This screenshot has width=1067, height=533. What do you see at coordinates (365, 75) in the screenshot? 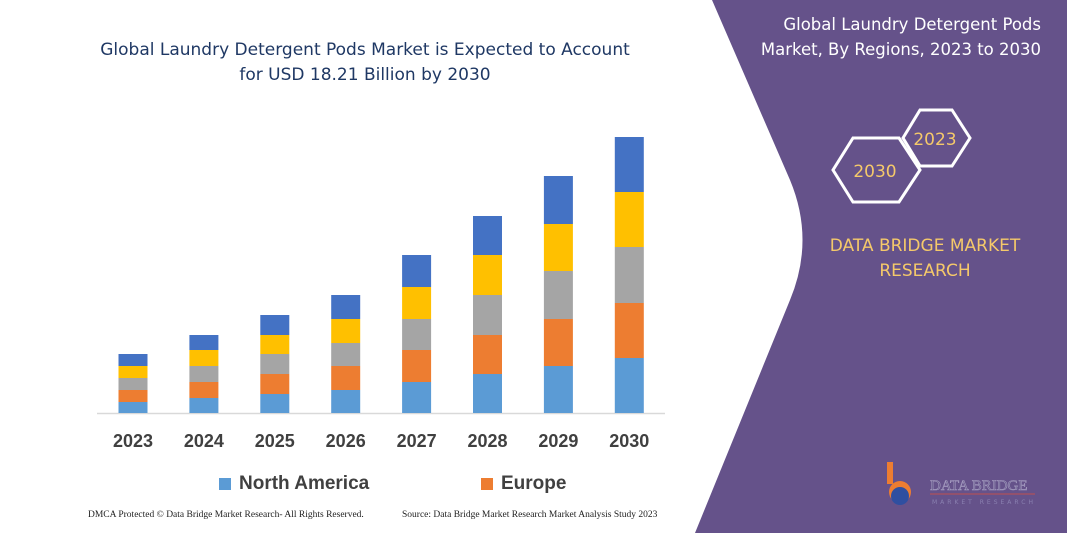
I see `title-line-2: for USD 18.21 Billion by 2030` at bounding box center [365, 75].